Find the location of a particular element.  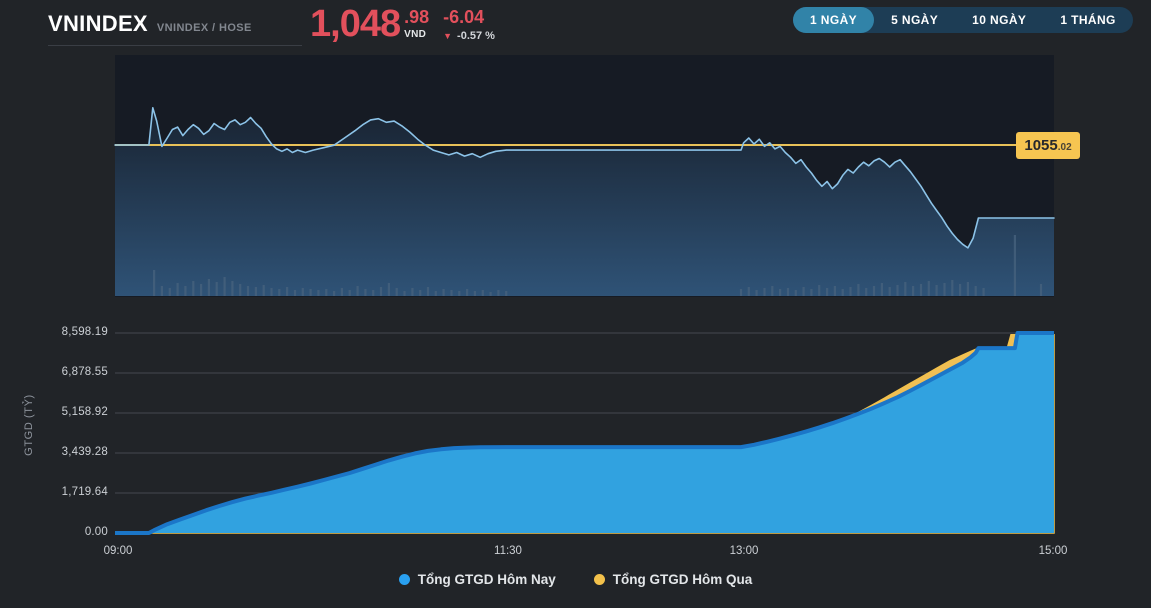

price-change: -6.04 is located at coordinates (464, 17).